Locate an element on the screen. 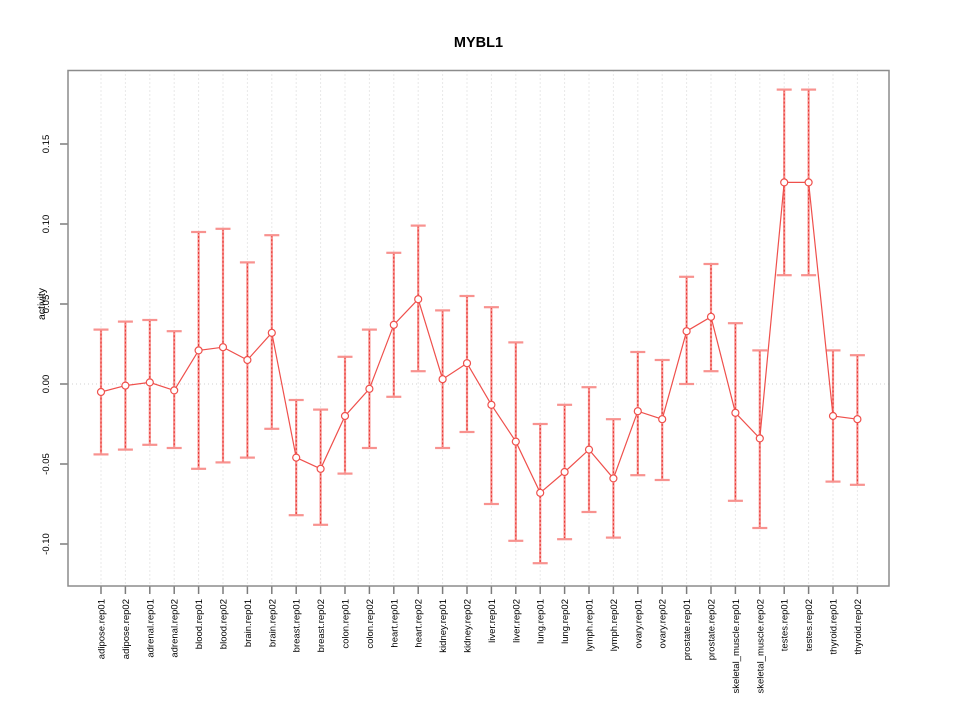  x-tick-label: kidney.rep02 is located at coordinates (468, 626).